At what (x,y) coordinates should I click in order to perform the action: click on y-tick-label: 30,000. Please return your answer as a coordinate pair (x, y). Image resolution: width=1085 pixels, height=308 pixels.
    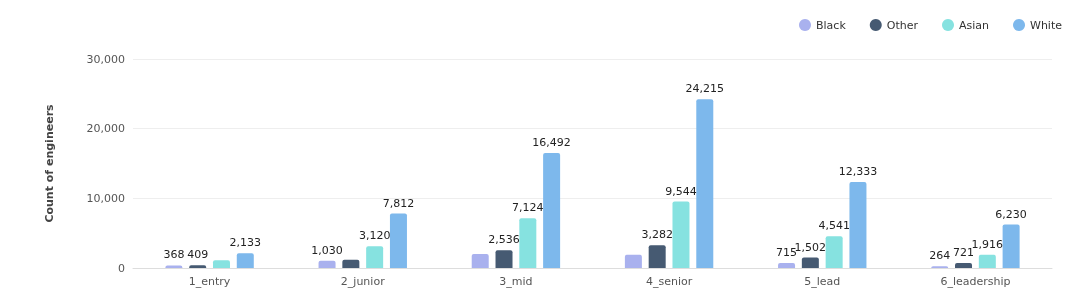
    Looking at the image, I should click on (105, 59).